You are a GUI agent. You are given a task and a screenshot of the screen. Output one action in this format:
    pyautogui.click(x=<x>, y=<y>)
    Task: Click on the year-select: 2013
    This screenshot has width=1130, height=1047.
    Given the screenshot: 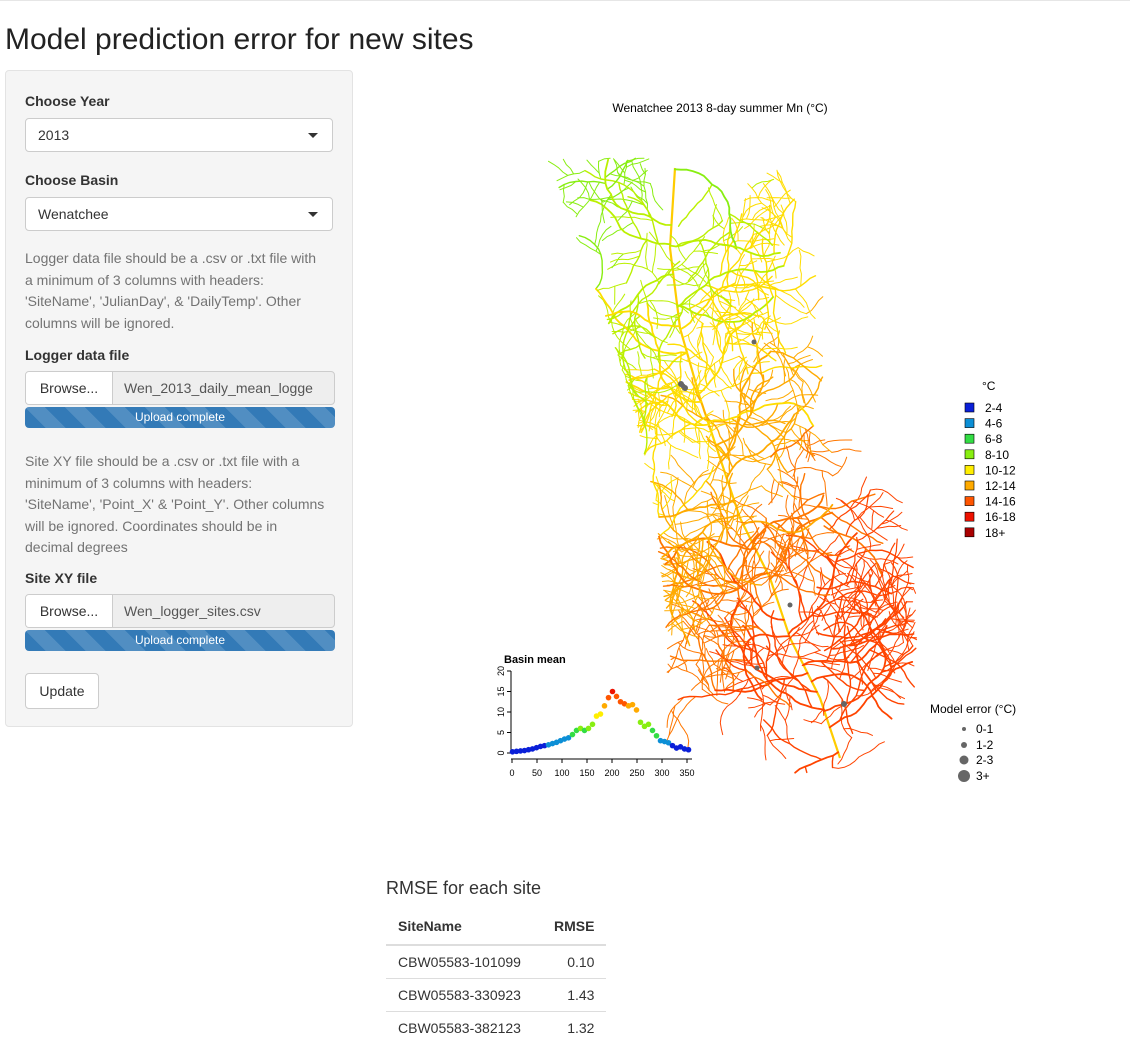 What is the action you would take?
    pyautogui.click(x=179, y=135)
    